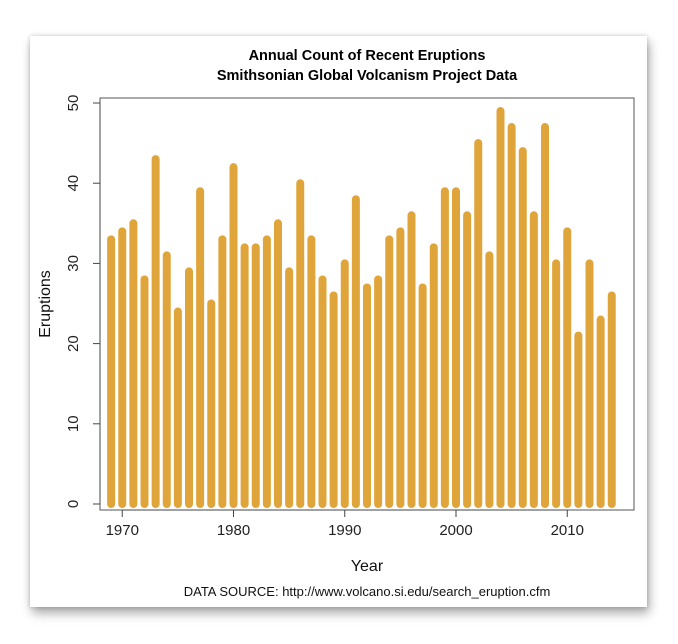 This screenshot has width=678, height=644. What do you see at coordinates (73, 423) in the screenshot?
I see `y-tick-label-10: 10` at bounding box center [73, 423].